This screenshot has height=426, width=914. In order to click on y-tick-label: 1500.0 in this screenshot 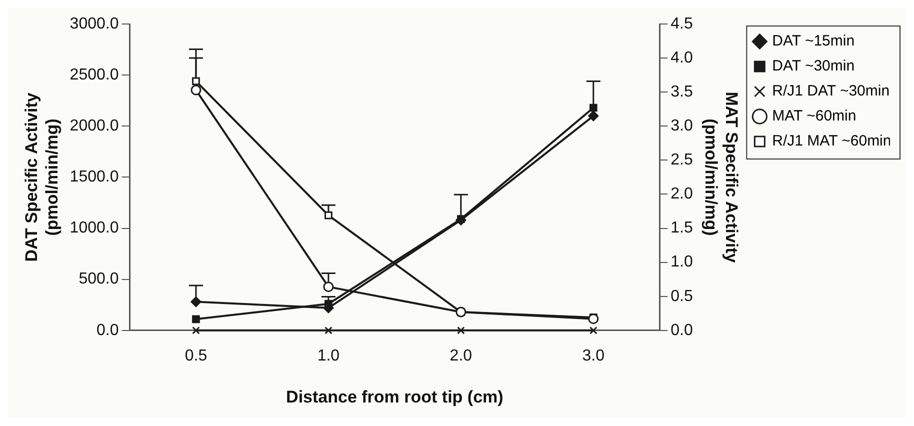, I will do `click(94, 177)`.